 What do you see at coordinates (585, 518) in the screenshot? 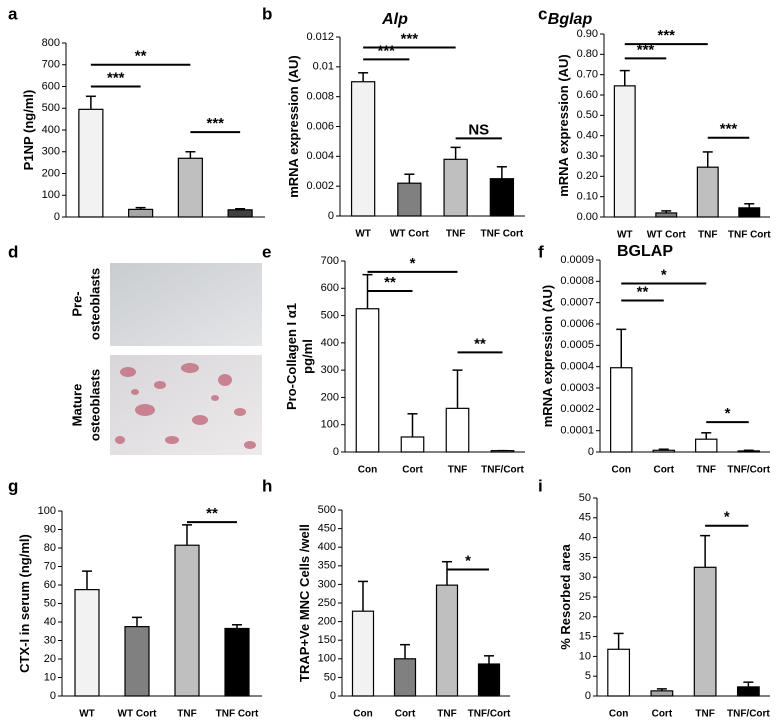
I see `y-tick-label: 45` at bounding box center [585, 518].